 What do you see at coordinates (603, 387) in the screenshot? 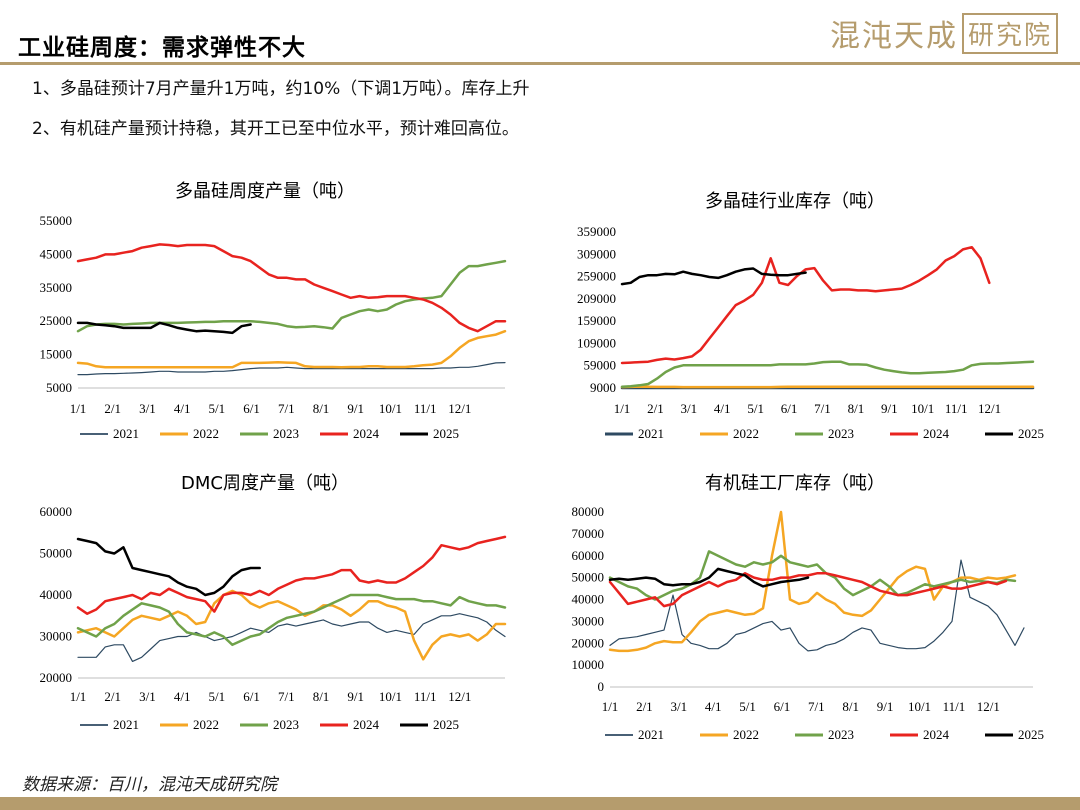
I see `y-tick-label: 9000` at bounding box center [603, 387].